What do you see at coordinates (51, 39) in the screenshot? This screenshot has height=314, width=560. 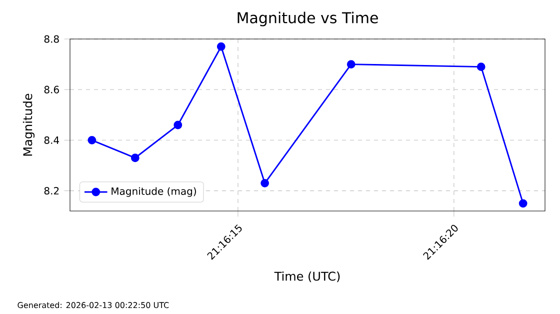 I see `y-tick-label: 8.8` at bounding box center [51, 39].